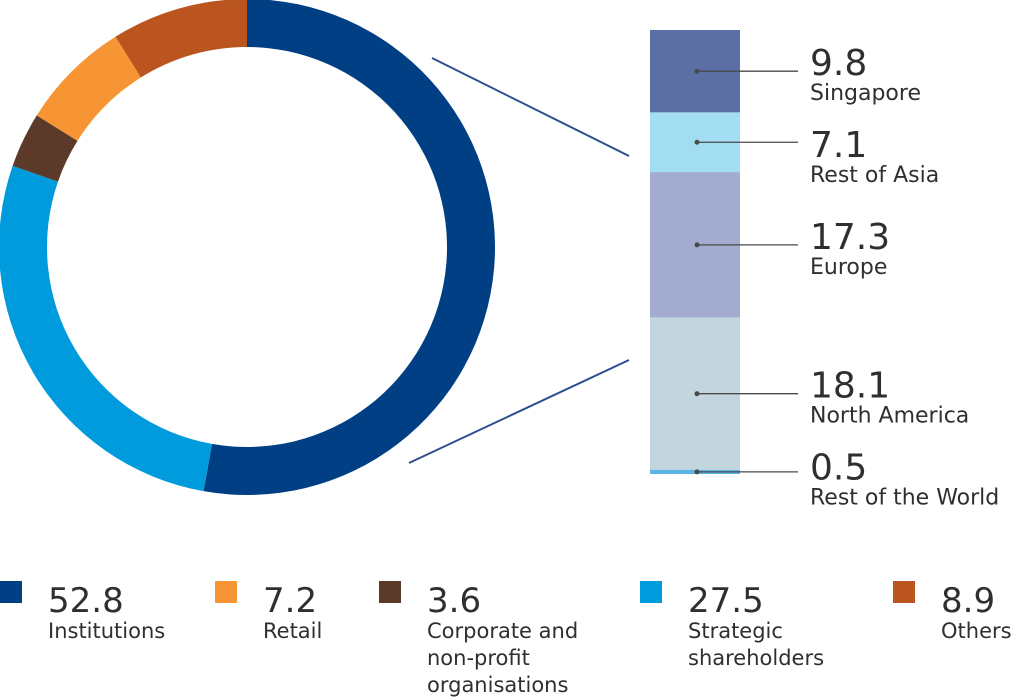  What do you see at coordinates (838, 145) in the screenshot?
I see `segment-value-rest-of-asia: 7.1` at bounding box center [838, 145].